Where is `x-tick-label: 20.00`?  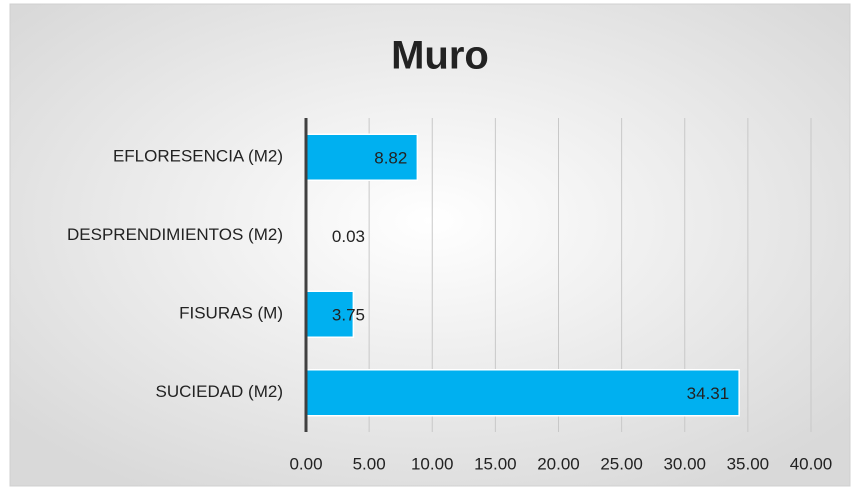 x-tick-label: 20.00 is located at coordinates (558, 463).